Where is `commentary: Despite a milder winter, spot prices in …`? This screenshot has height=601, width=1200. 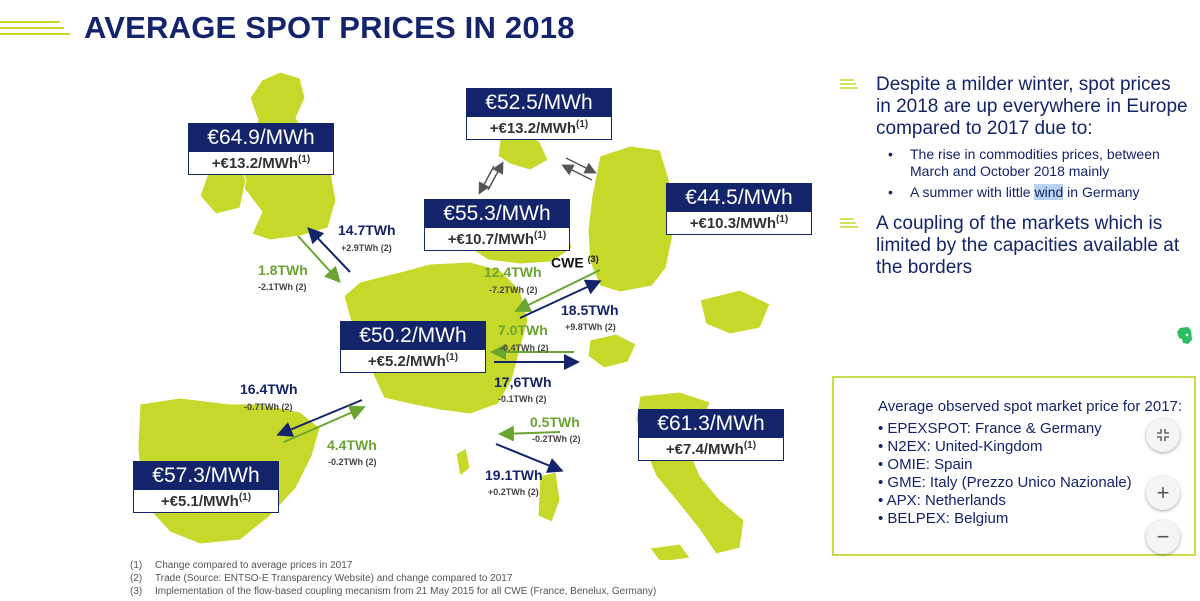 commentary: Despite a milder winter, spot prices in … is located at coordinates (1013, 179).